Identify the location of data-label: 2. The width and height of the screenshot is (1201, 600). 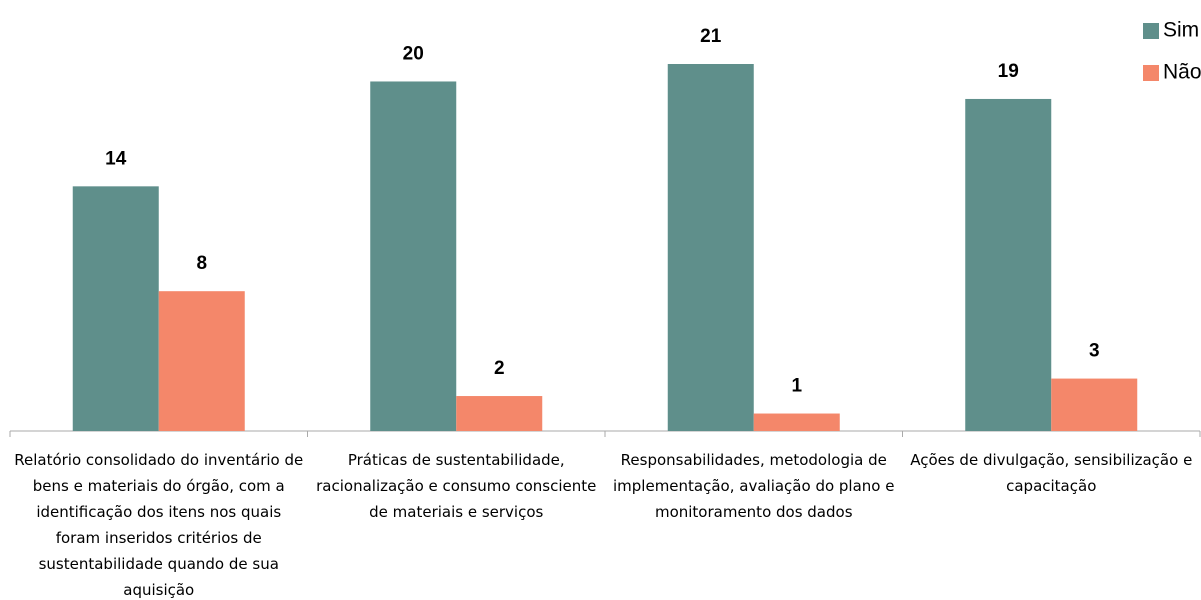
(499, 368).